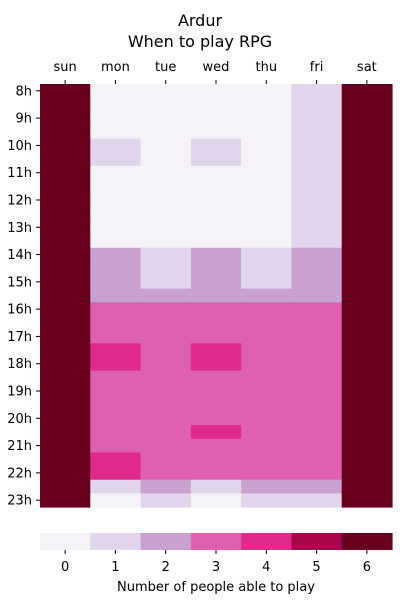  I want to click on y-tick-label: 16h, so click(19, 310).